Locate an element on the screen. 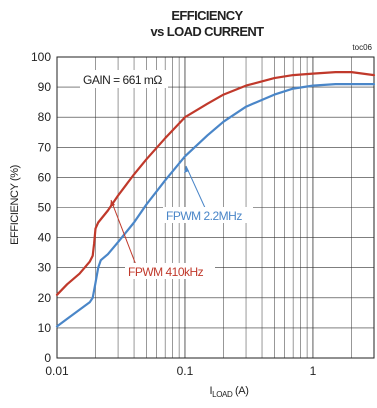  x-tick-label: 0.01 is located at coordinates (57, 371).